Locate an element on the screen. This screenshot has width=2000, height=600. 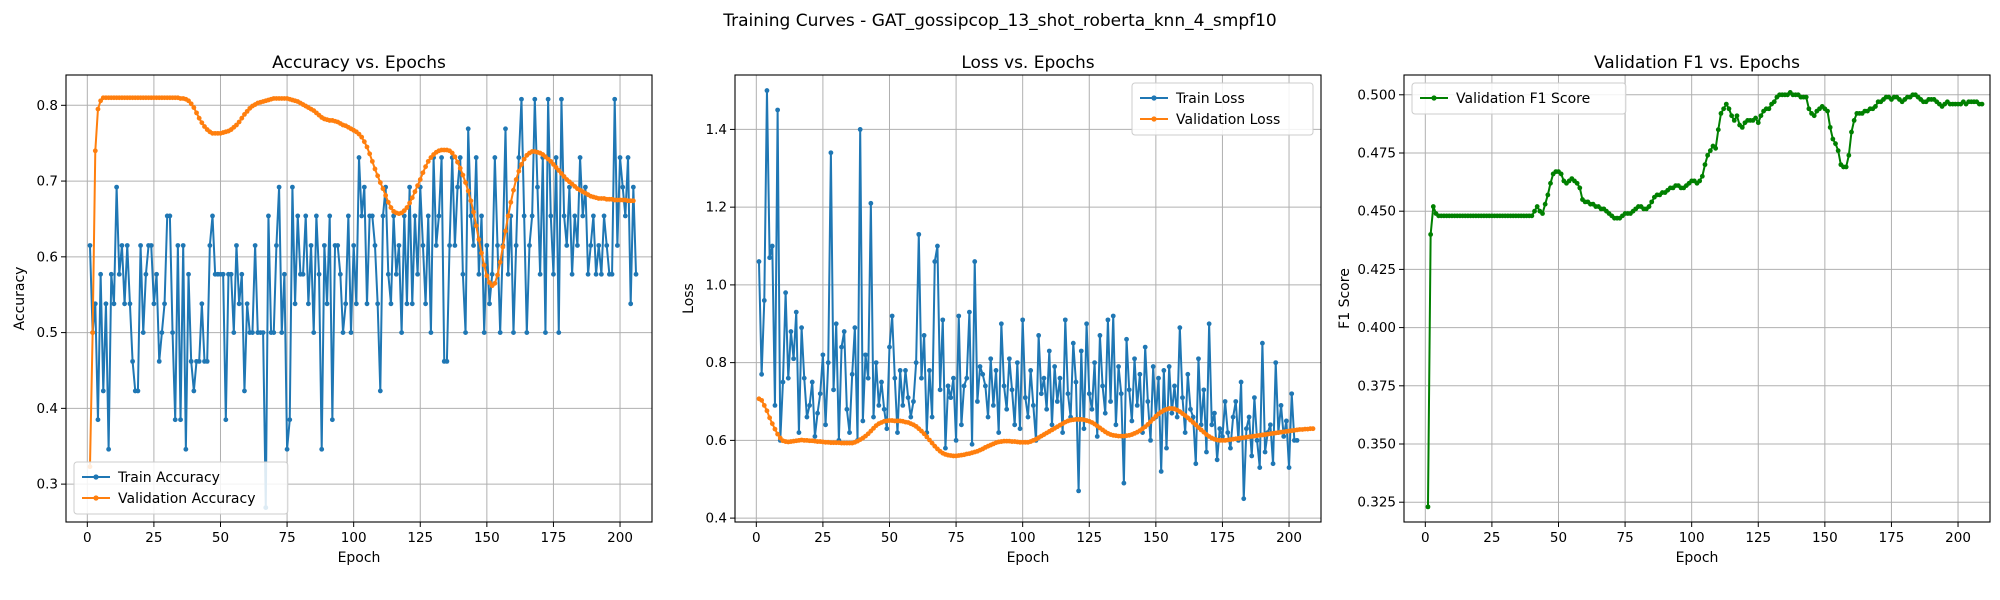
y-tick-label: 1.0 is located at coordinates (716, 285).